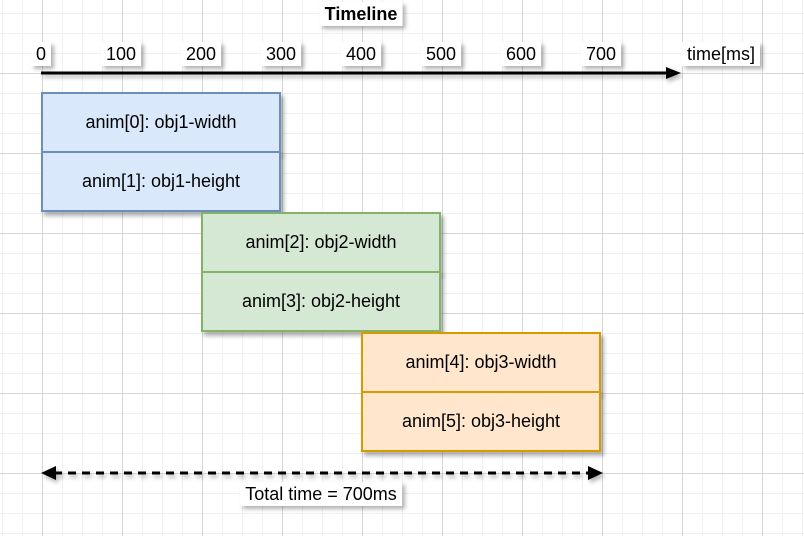  I want to click on group-obj3: anim[4]: obj3-width anim[5]: obj3-height, so click(481, 392).